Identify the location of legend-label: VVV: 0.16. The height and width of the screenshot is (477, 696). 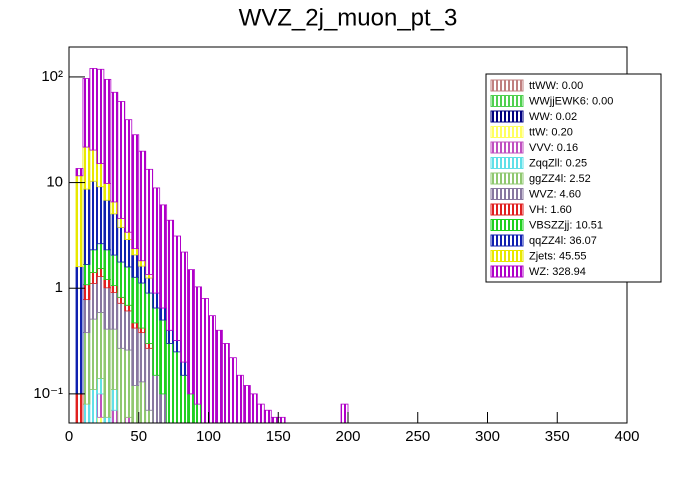
(553, 148).